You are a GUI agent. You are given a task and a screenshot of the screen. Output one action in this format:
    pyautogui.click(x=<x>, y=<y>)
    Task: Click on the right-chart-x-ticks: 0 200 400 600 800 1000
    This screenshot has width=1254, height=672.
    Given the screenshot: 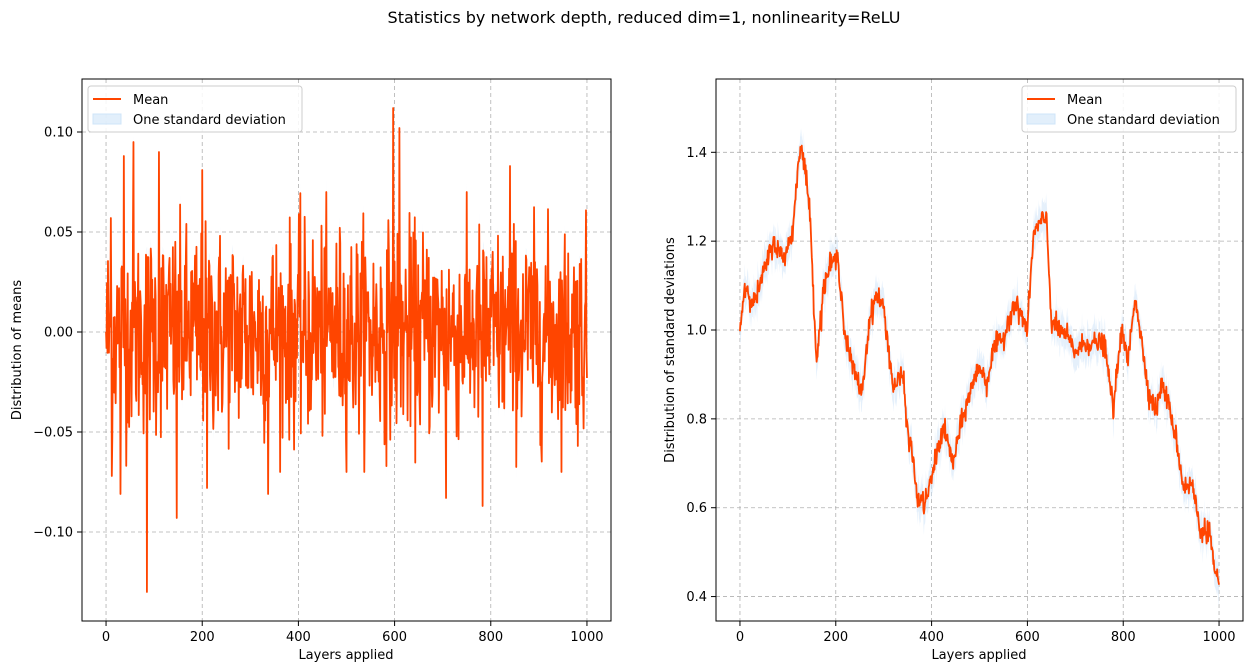 What is the action you would take?
    pyautogui.click(x=986, y=633)
    